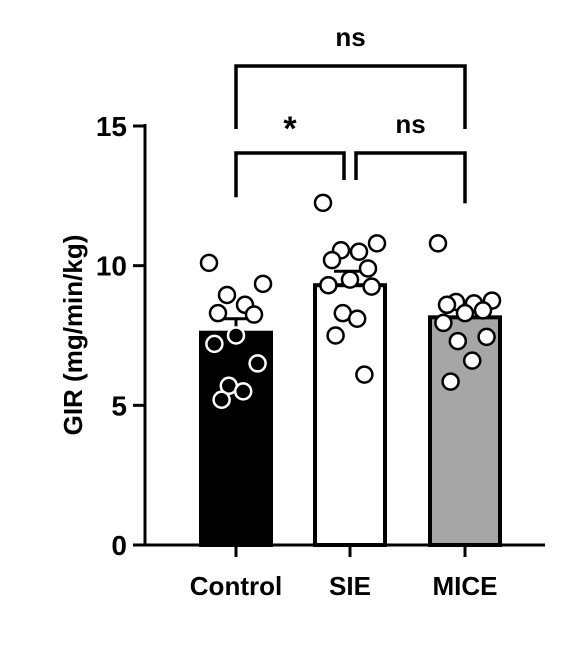 The width and height of the screenshot is (574, 664). Describe the element at coordinates (350, 96) in the screenshot. I see `bracket-control-mice` at that location.